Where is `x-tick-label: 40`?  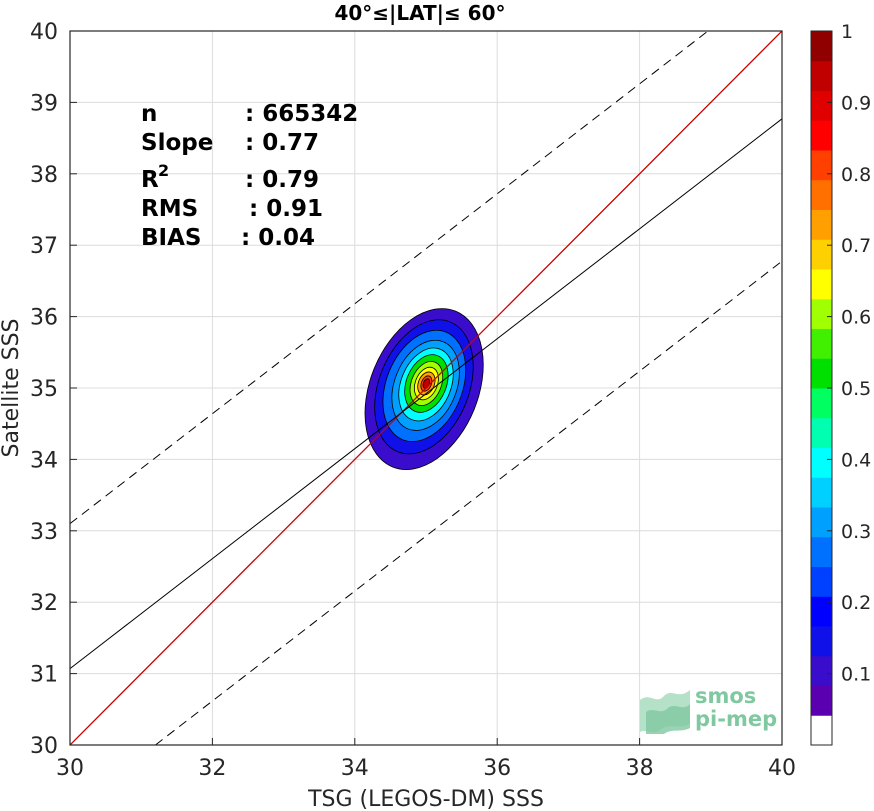
x-tick-label: 40 is located at coordinates (782, 768).